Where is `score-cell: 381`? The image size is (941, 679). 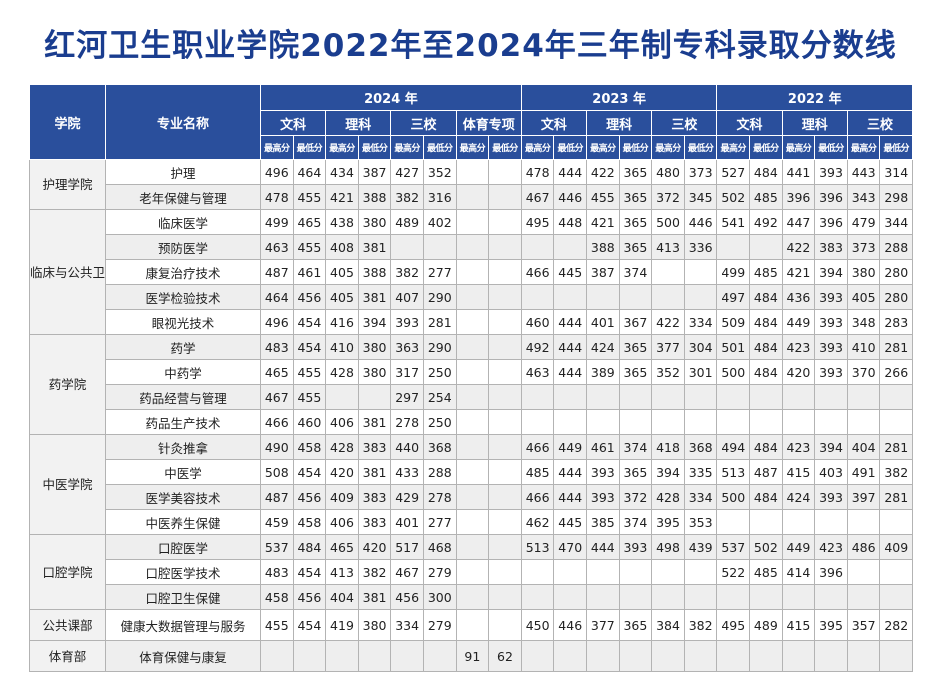
score-cell: 381 is located at coordinates (374, 597).